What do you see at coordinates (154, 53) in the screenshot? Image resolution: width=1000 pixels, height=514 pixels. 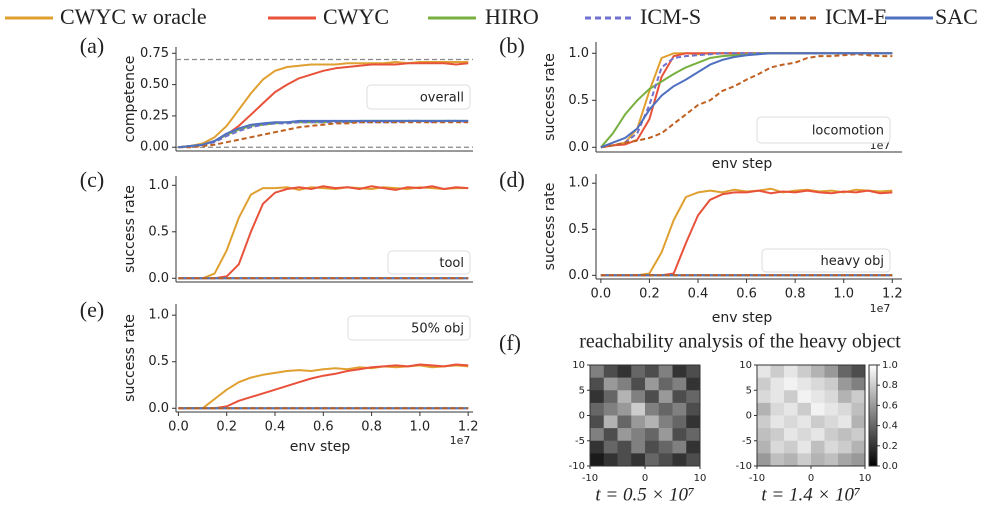 I see `y-tick-label: 0.75` at bounding box center [154, 53].